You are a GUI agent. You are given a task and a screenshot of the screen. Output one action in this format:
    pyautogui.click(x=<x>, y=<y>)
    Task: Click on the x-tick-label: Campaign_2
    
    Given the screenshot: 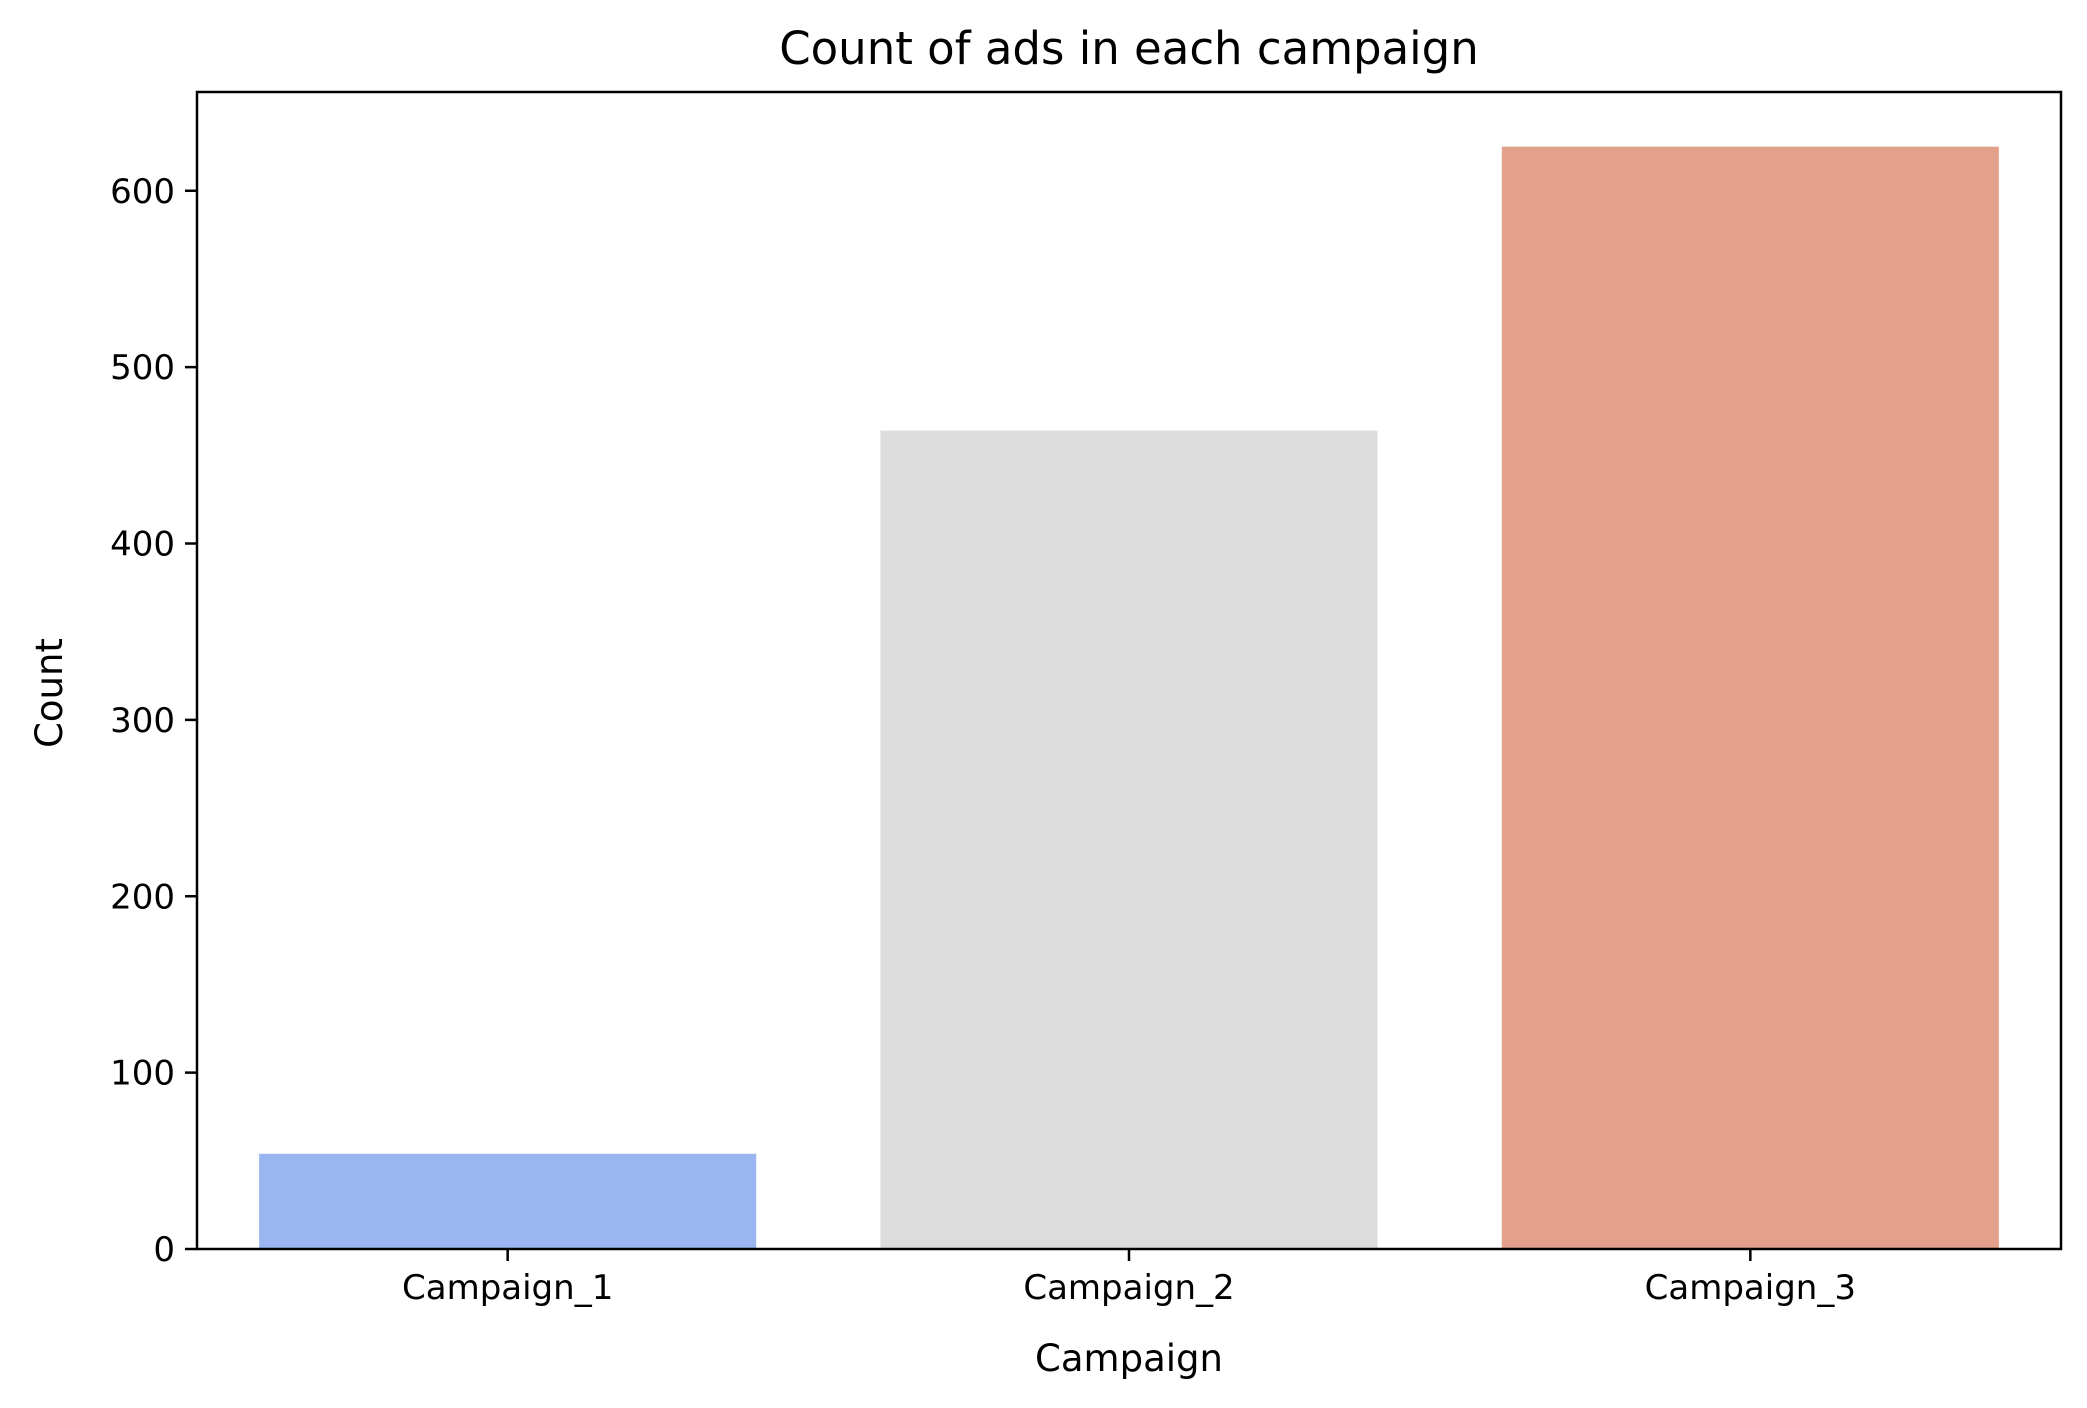 What is the action you would take?
    pyautogui.click(x=1128, y=1288)
    